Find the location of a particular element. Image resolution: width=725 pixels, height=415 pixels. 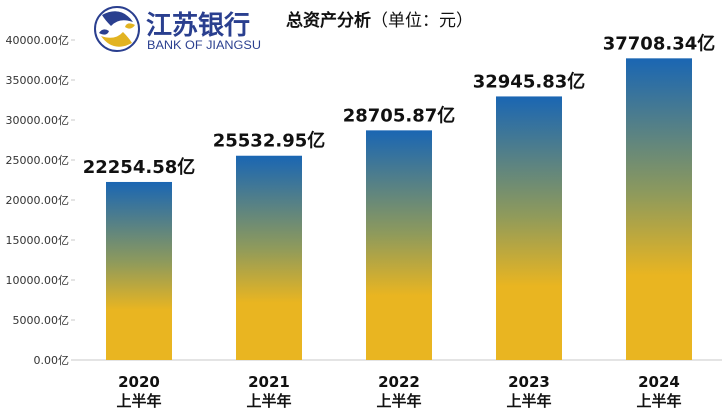

y-tick-label: 20000.00亿 is located at coordinates (38, 200).